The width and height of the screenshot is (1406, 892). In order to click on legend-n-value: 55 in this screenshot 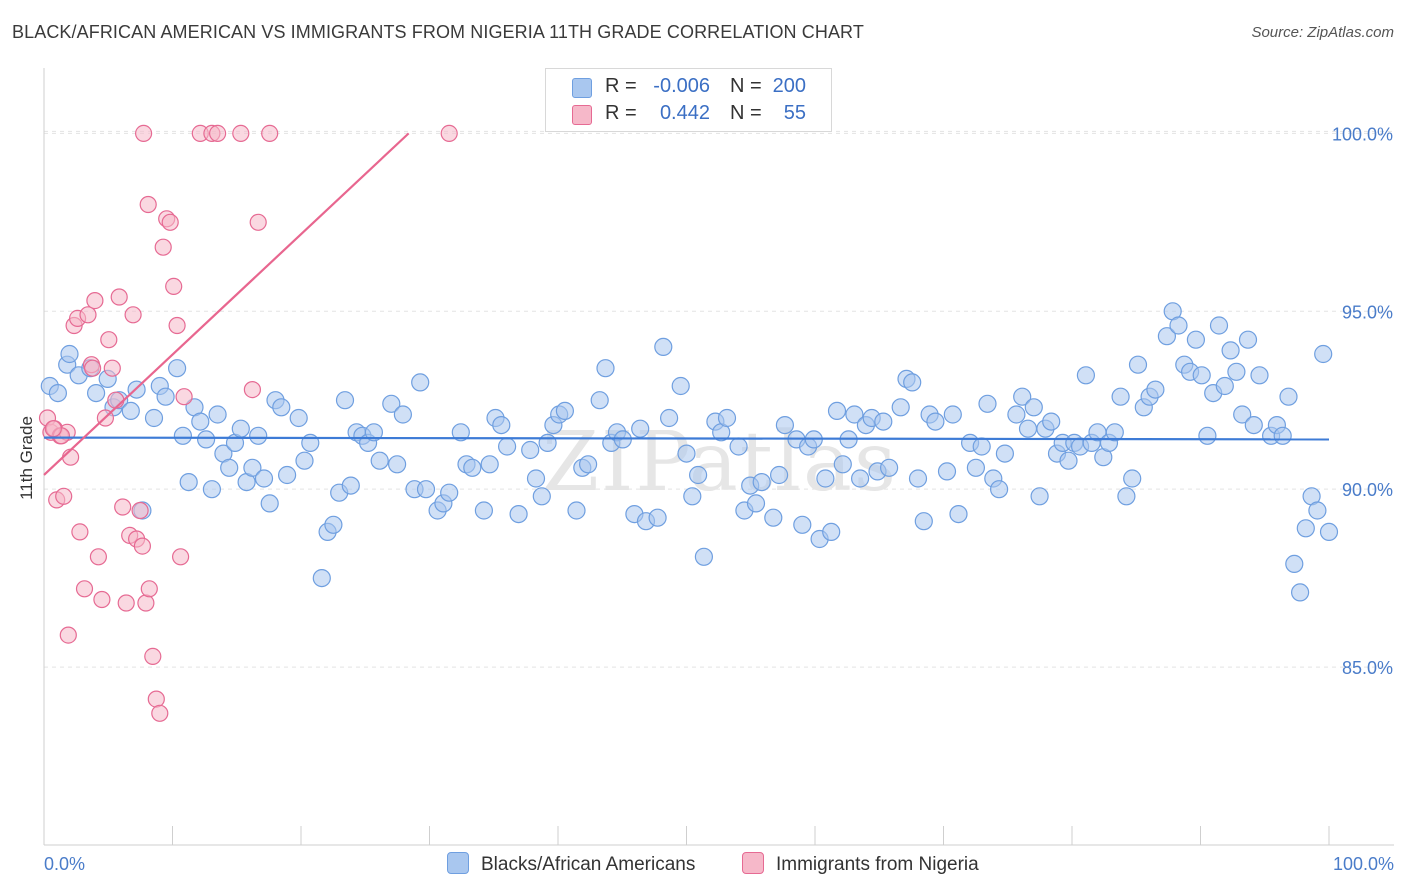, I will do `click(794, 113)`.